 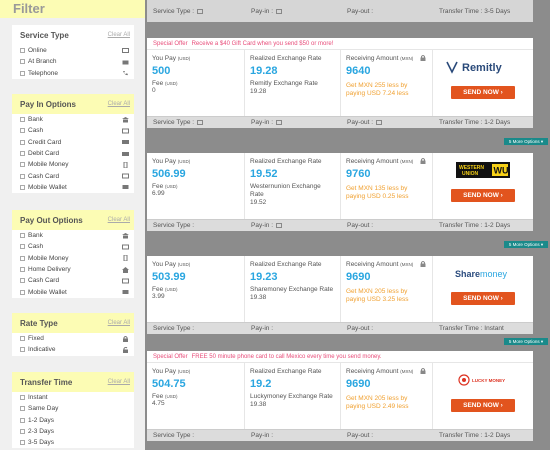 What do you see at coordinates (36, 247) in the screenshot?
I see `option-label: Cash` at bounding box center [36, 247].